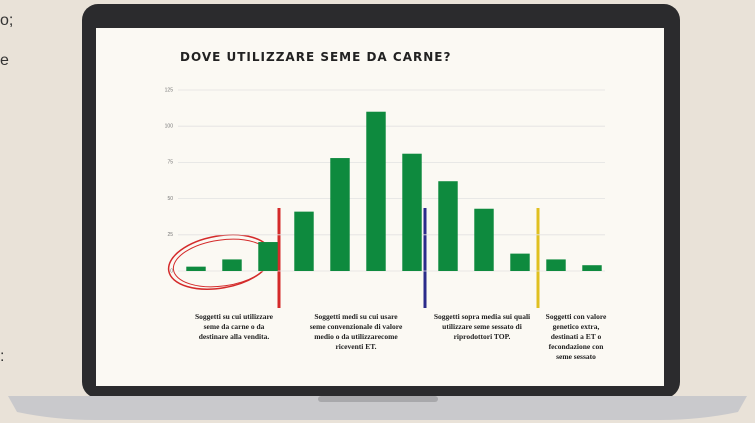 This screenshot has height=423, width=755. What do you see at coordinates (378, 399) in the screenshot?
I see `laptop-notch` at bounding box center [378, 399].